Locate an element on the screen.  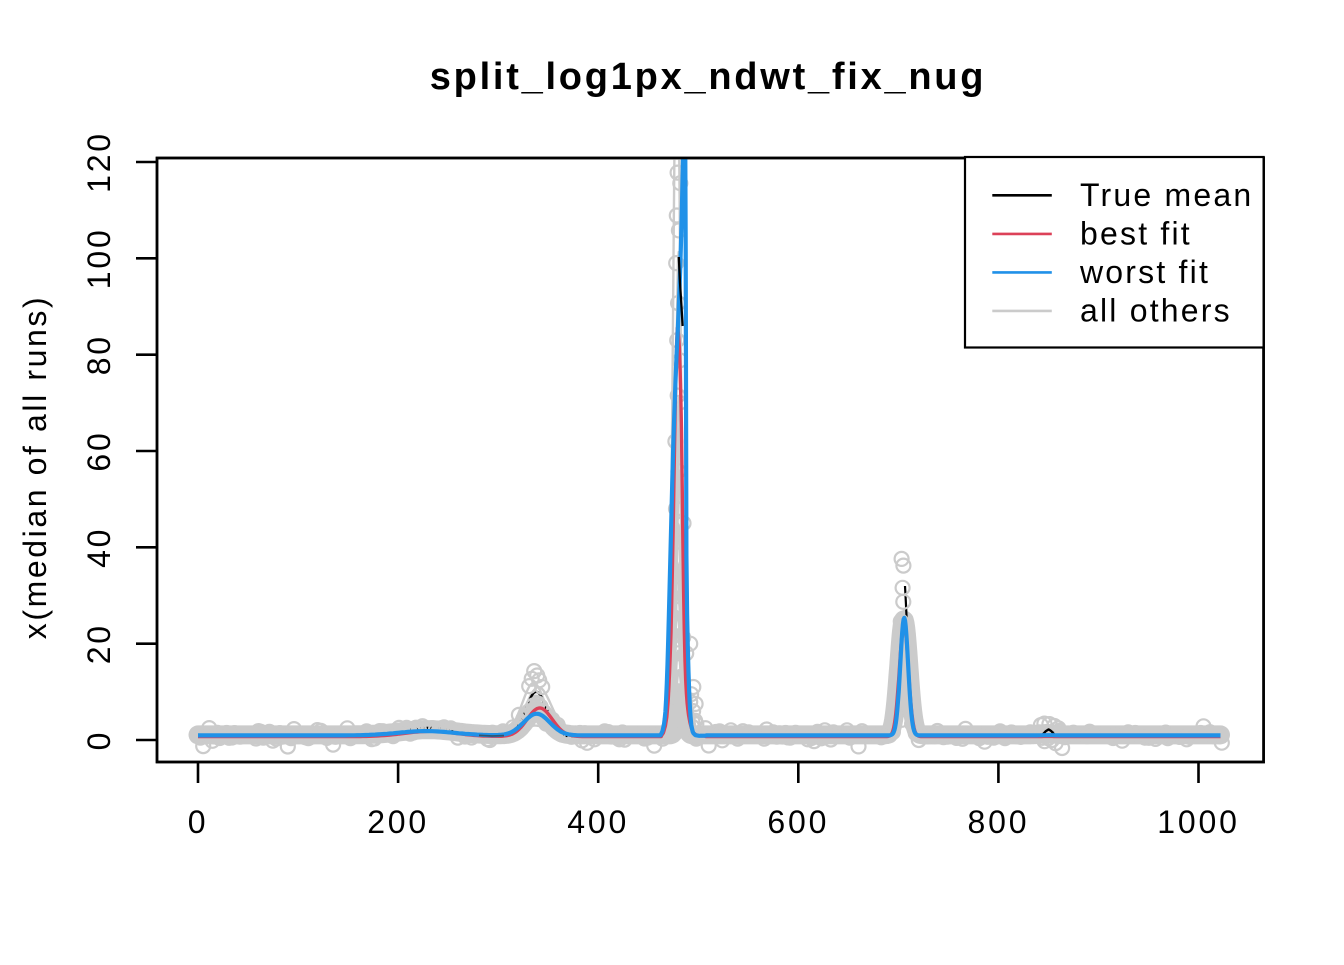
svg-text: best fit is located at coordinates (1136, 234).